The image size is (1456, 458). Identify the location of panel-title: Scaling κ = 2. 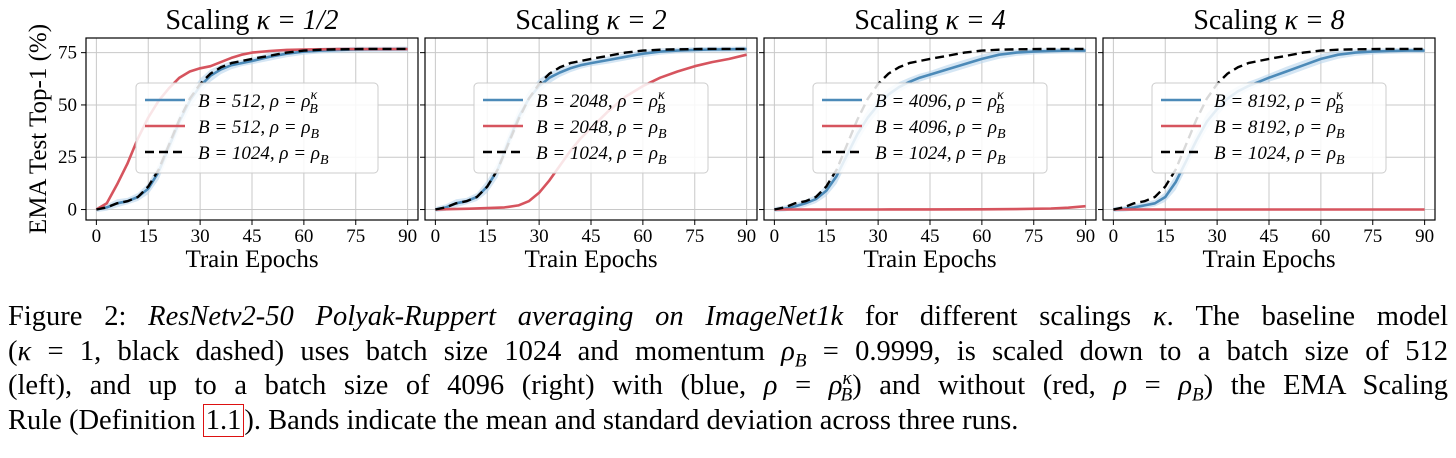
(590, 20).